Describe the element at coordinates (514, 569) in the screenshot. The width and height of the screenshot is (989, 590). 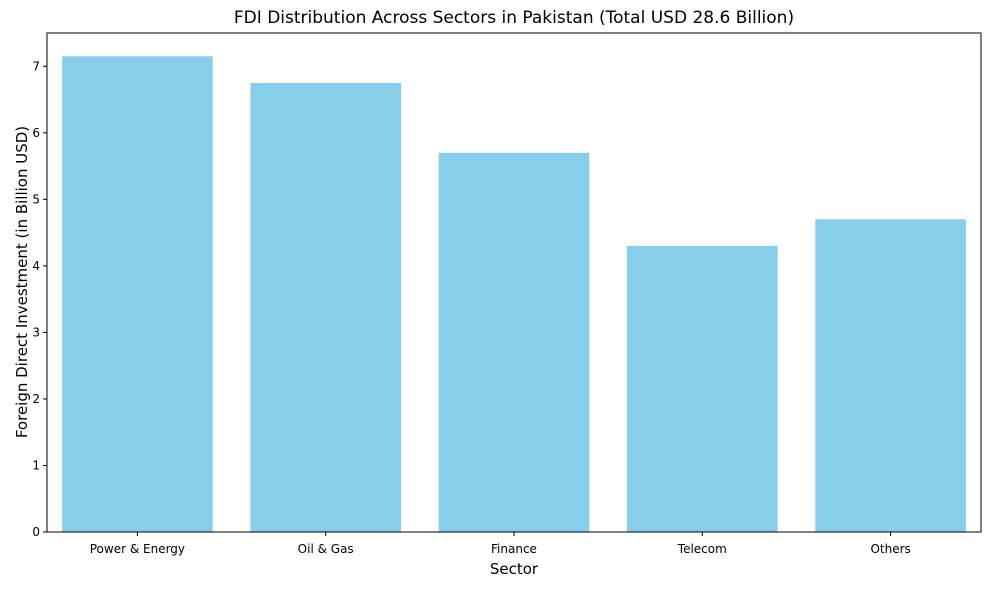
I see `x-axis-label: Sector` at that location.